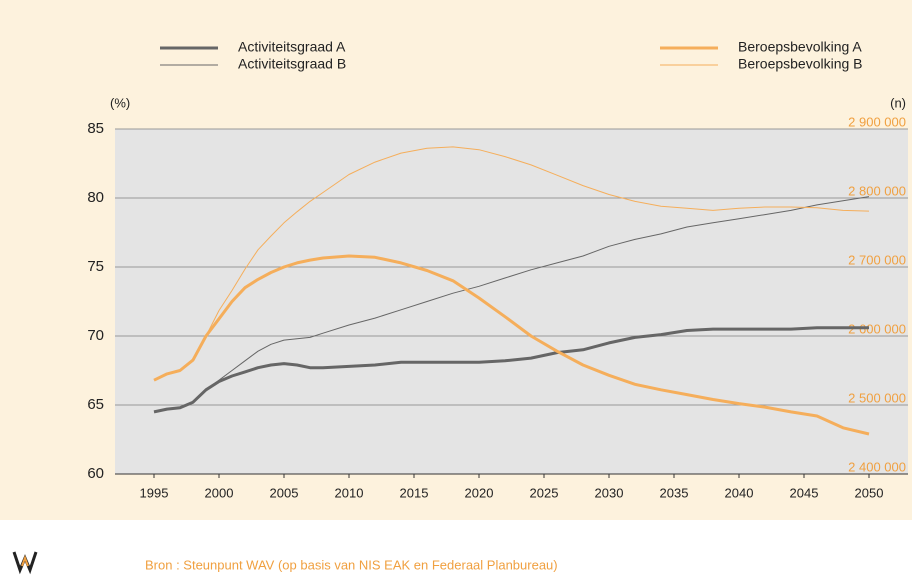  What do you see at coordinates (95, 197) in the screenshot?
I see `y-tick-label: 80` at bounding box center [95, 197].